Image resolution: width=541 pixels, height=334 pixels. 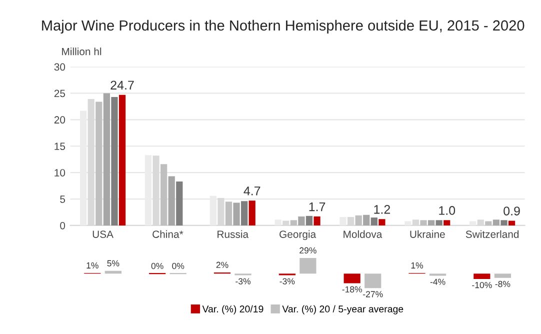 What do you see at coordinates (283, 27) in the screenshot?
I see `chart-title: Major Wine Producers in the Nothern Hemisphere outside EU, 2015 - 2020` at bounding box center [283, 27].